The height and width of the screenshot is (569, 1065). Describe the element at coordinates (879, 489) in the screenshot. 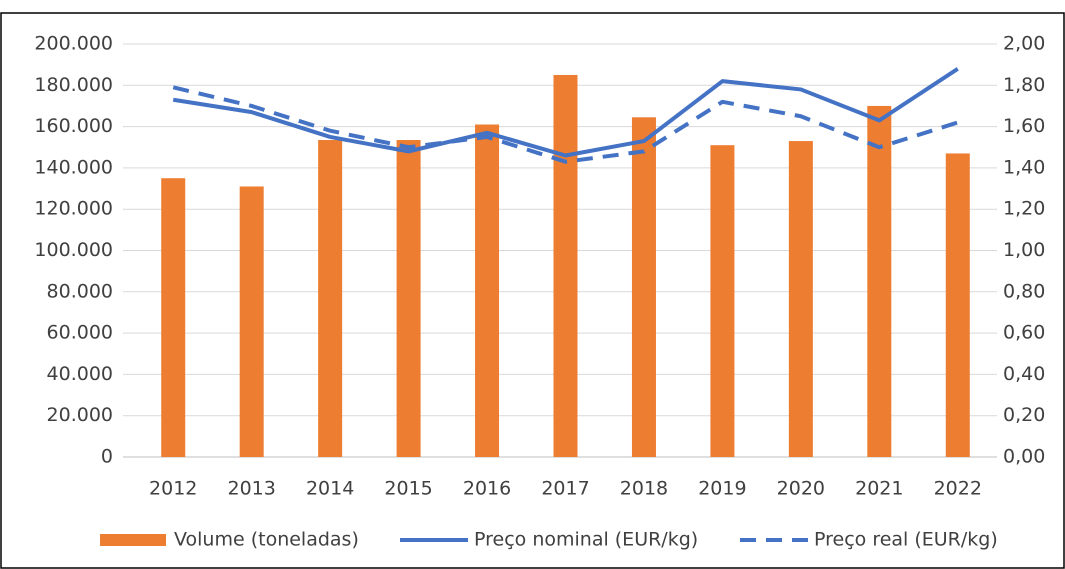

I see `x-tick-label: 2021` at that location.